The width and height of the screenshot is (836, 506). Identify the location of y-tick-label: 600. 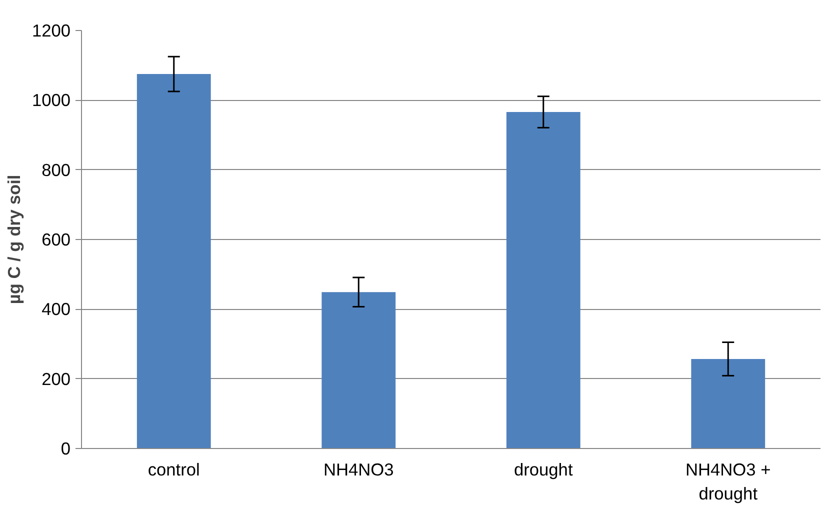
(56, 240).